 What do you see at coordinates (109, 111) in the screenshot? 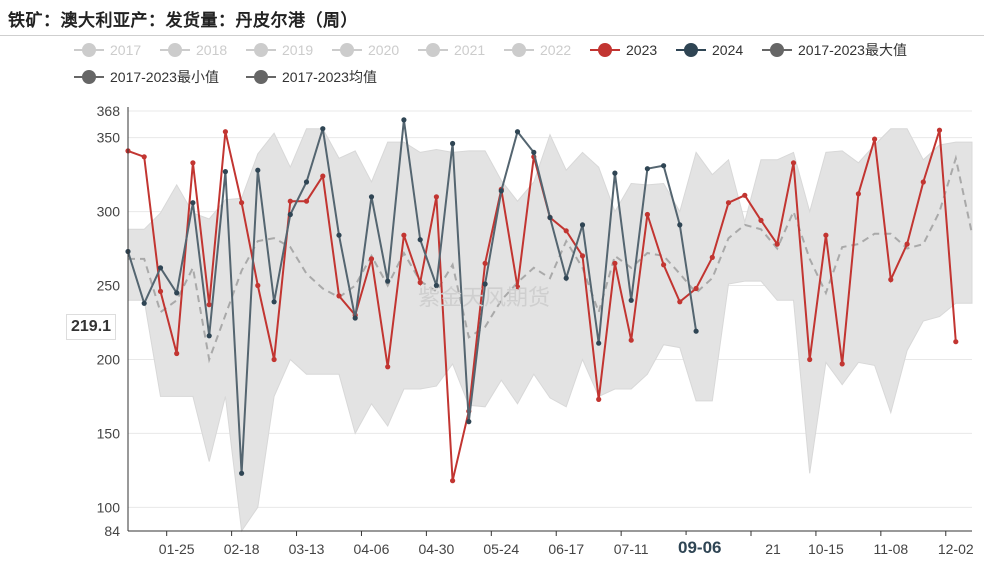
I see `y-tick-label: 368` at bounding box center [109, 111].